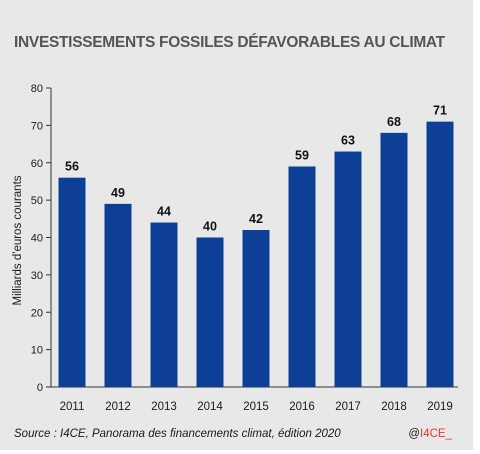  What do you see at coordinates (40, 388) in the screenshot?
I see `y-tick-label: 0` at bounding box center [40, 388].